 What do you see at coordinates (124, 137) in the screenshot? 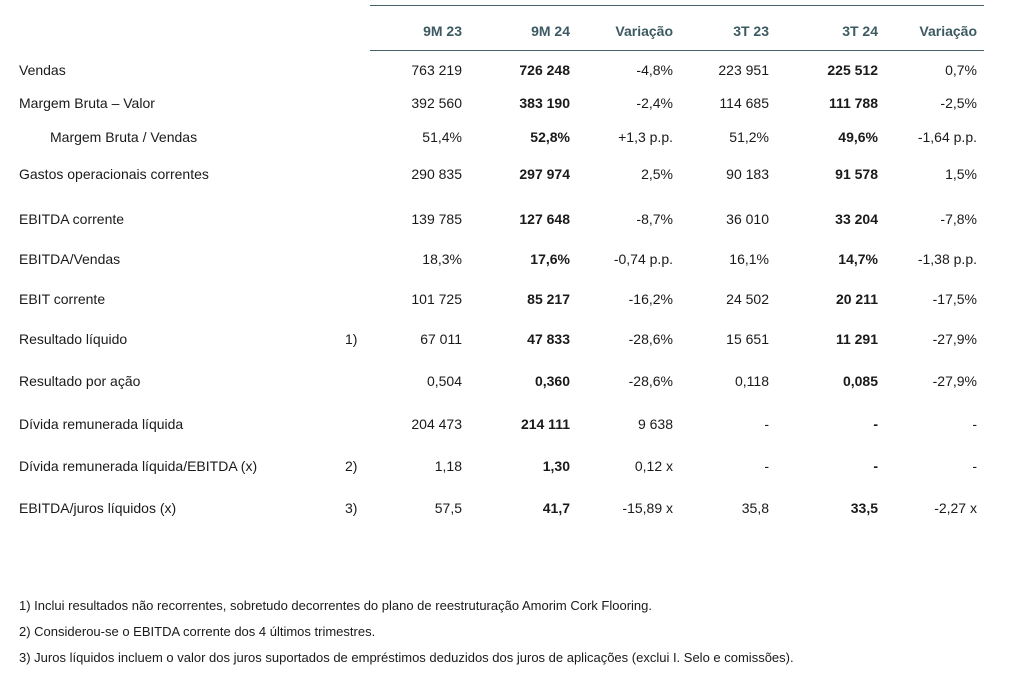
I see `row-label: Margem Bruta / Vendas` at bounding box center [124, 137].